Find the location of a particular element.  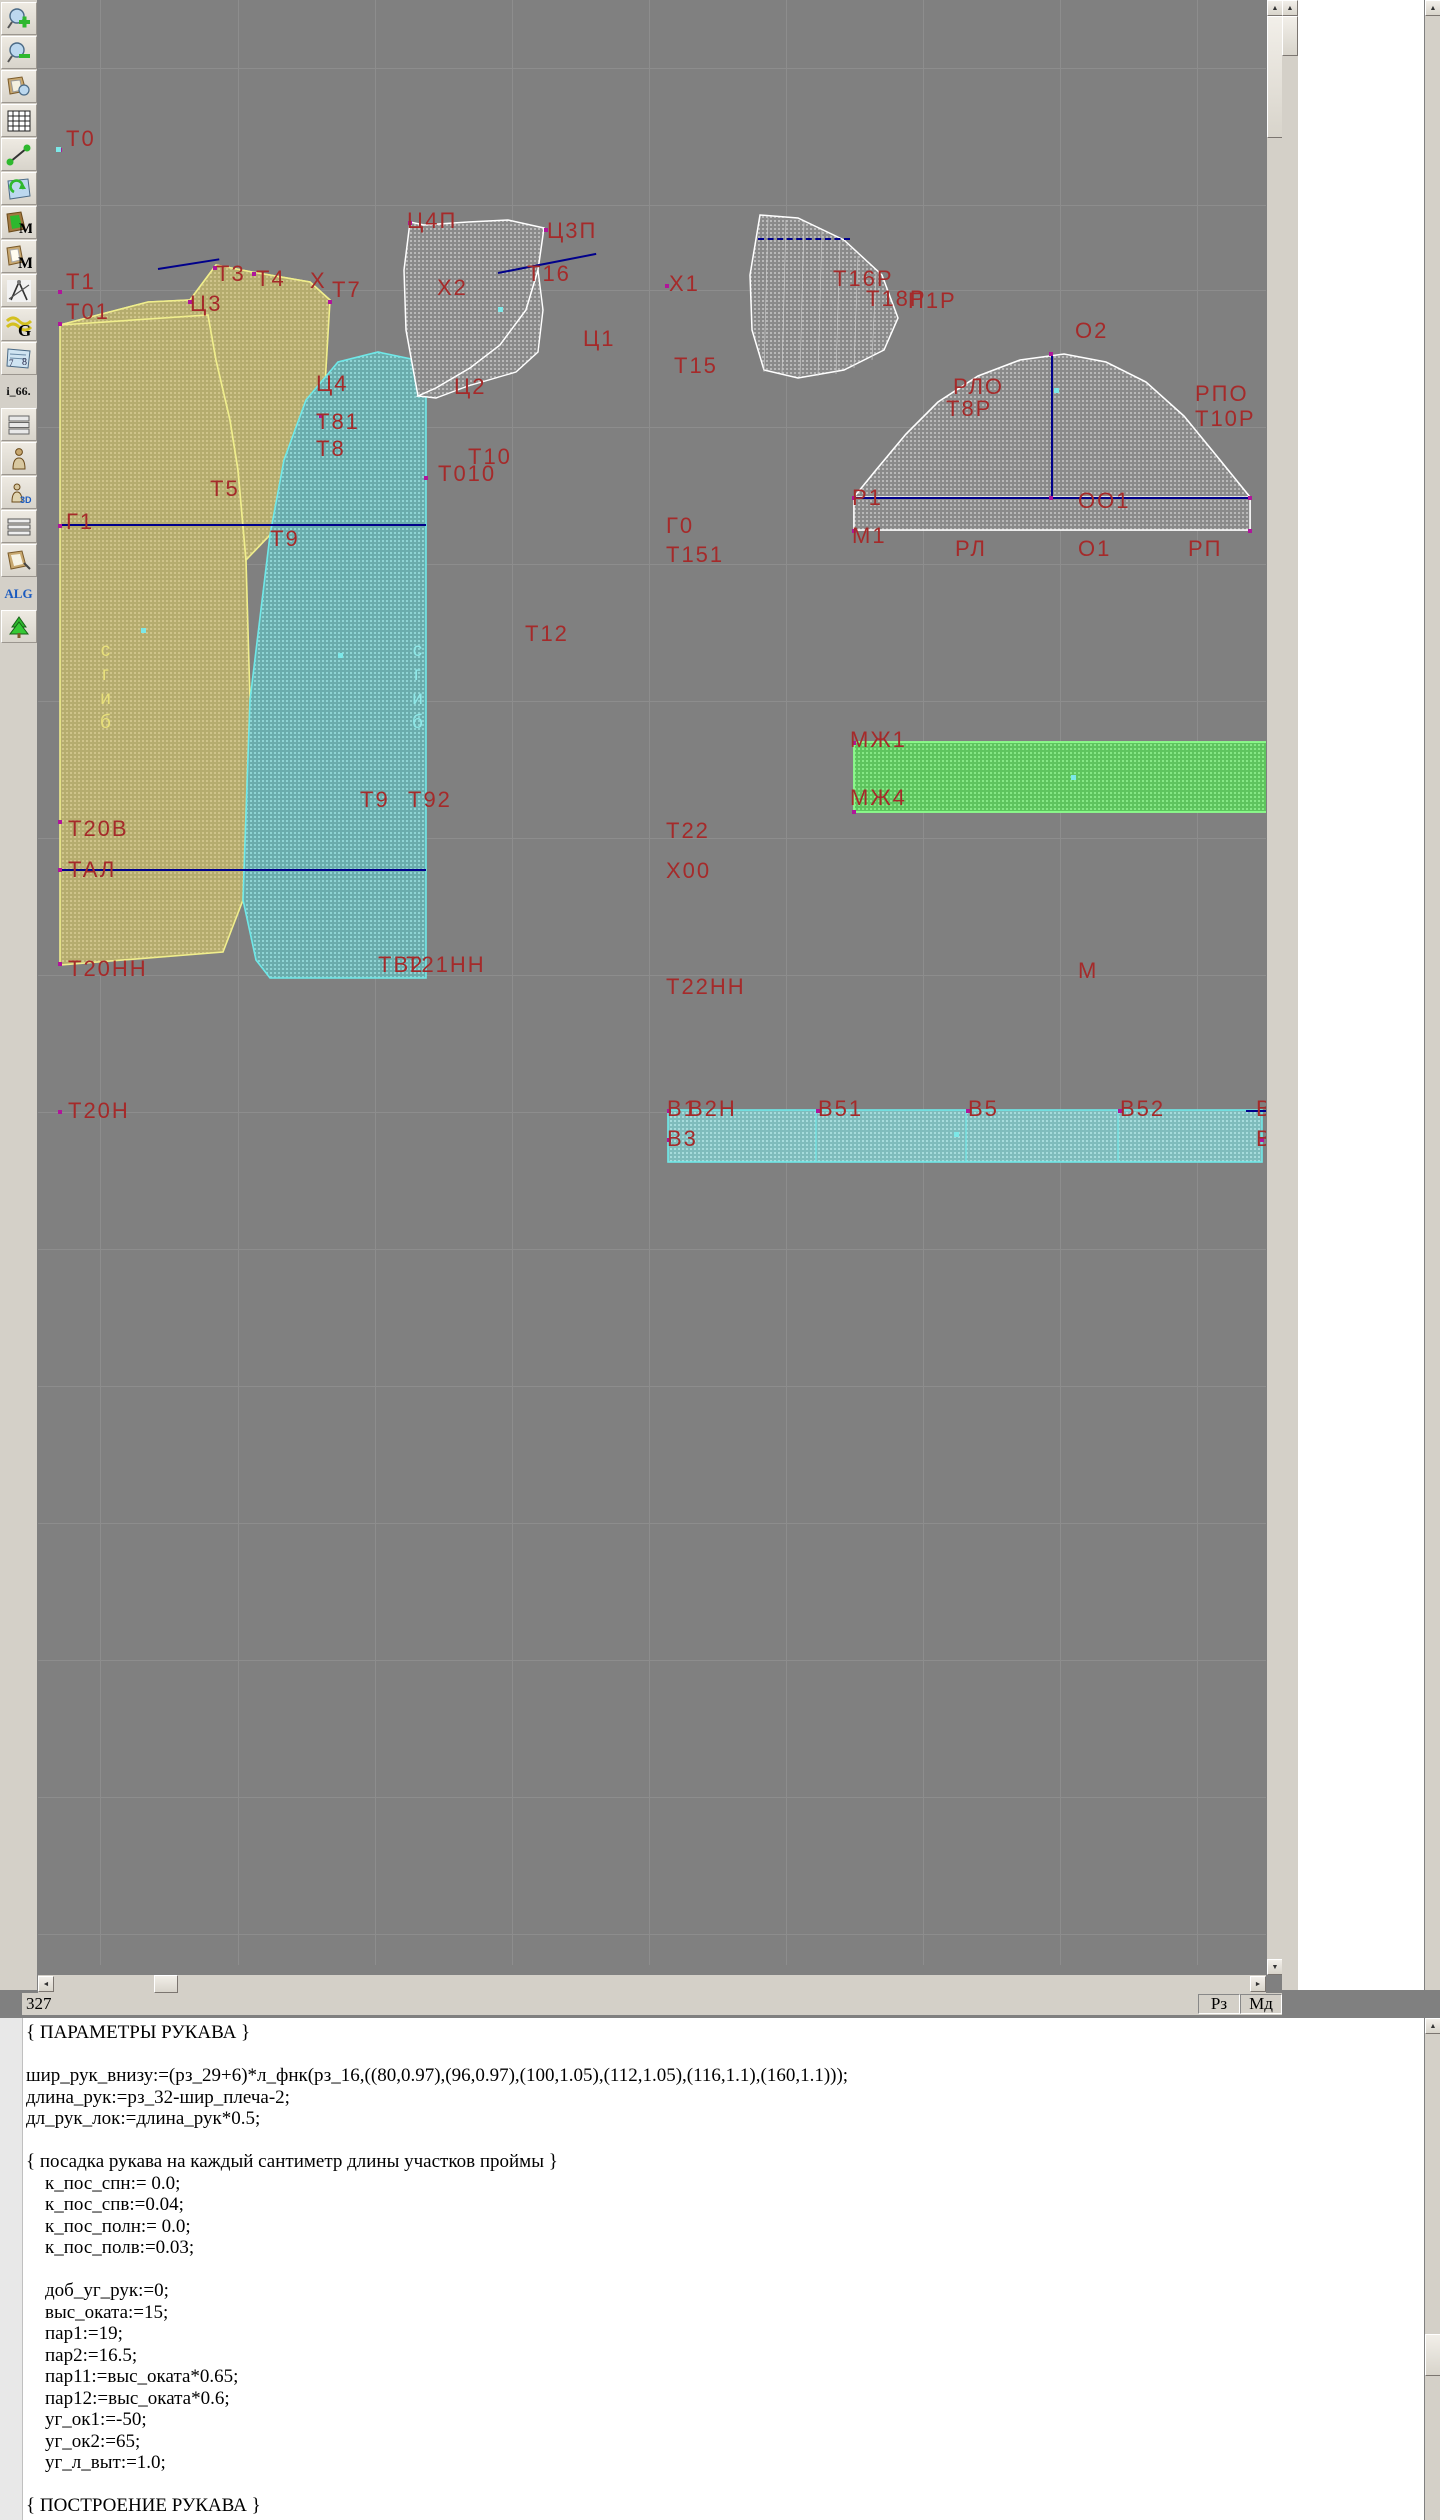

scroll-right-button: ► is located at coordinates (1258, 1984).